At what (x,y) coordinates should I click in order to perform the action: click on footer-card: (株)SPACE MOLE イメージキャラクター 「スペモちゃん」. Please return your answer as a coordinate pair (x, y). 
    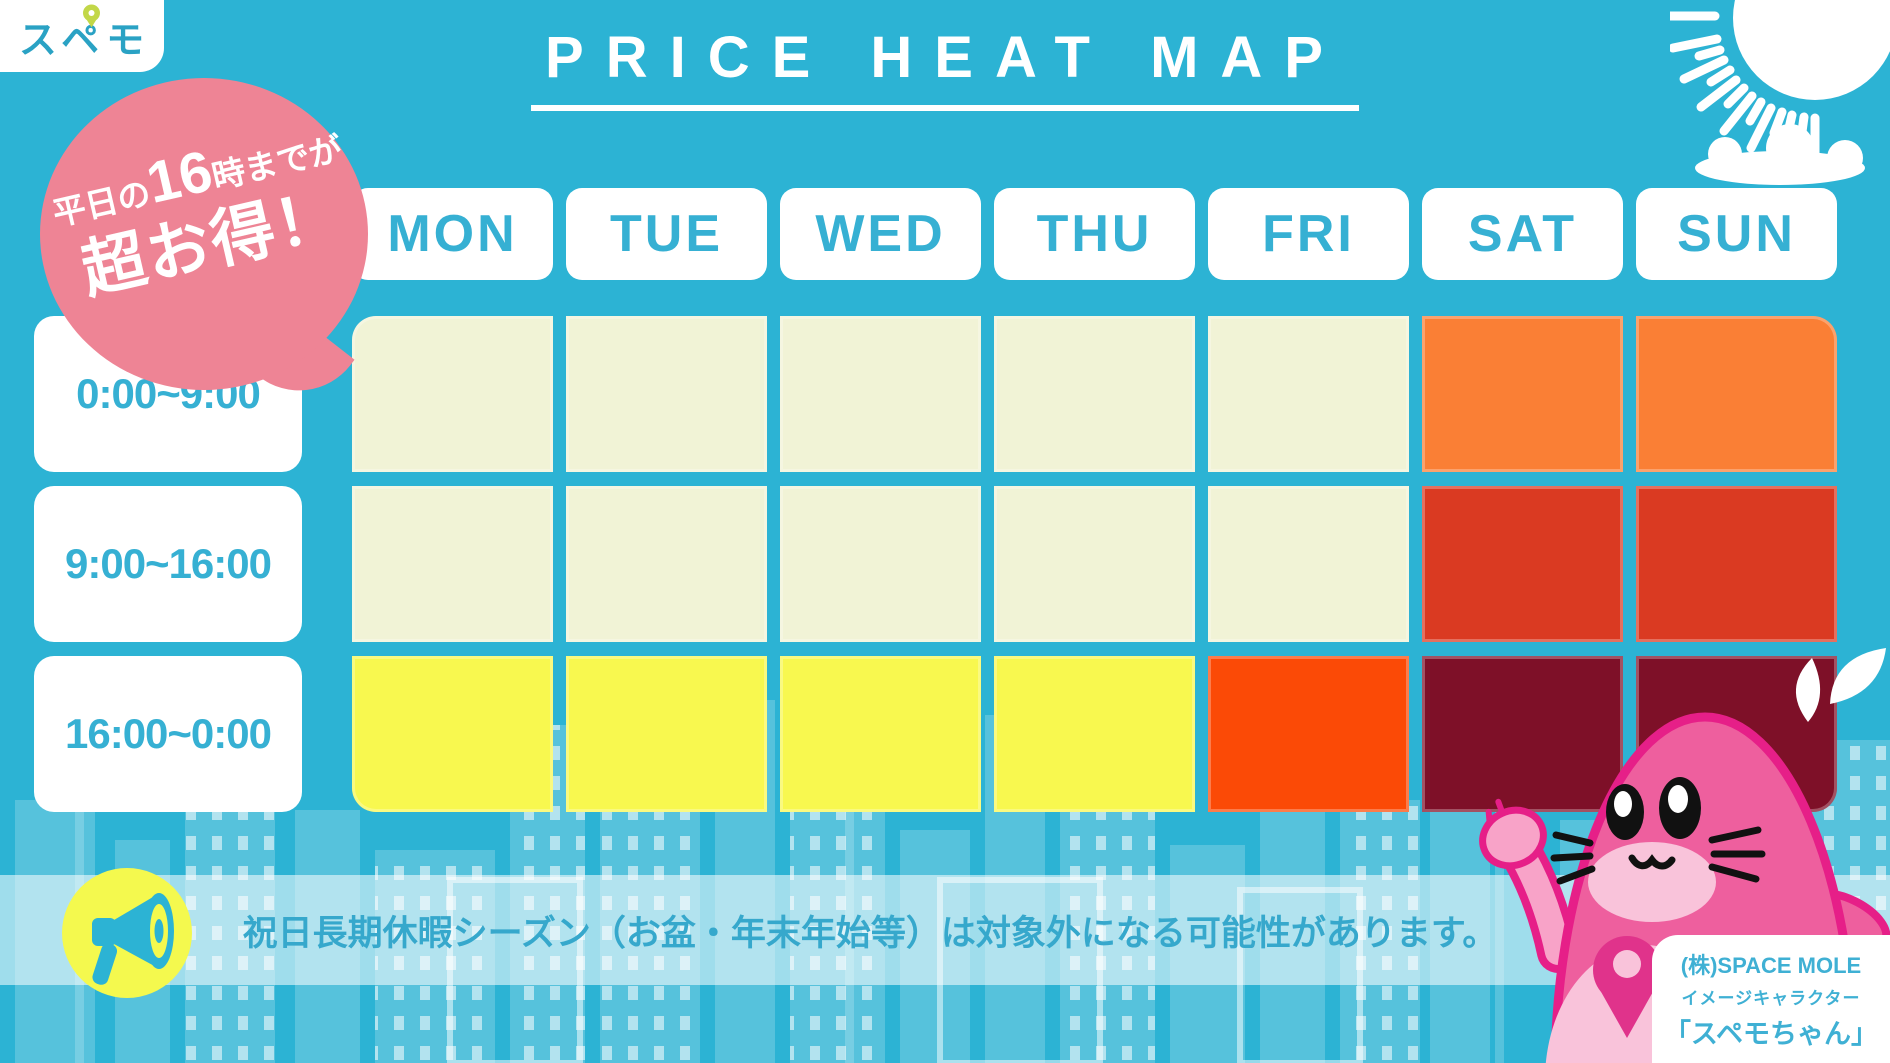
    Looking at the image, I should click on (1771, 999).